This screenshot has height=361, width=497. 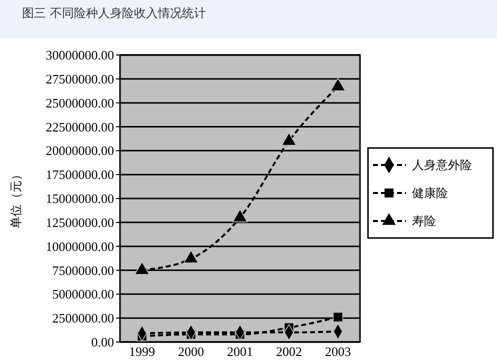 I want to click on y-tick-label: 25000000.00, so click(x=80, y=102).